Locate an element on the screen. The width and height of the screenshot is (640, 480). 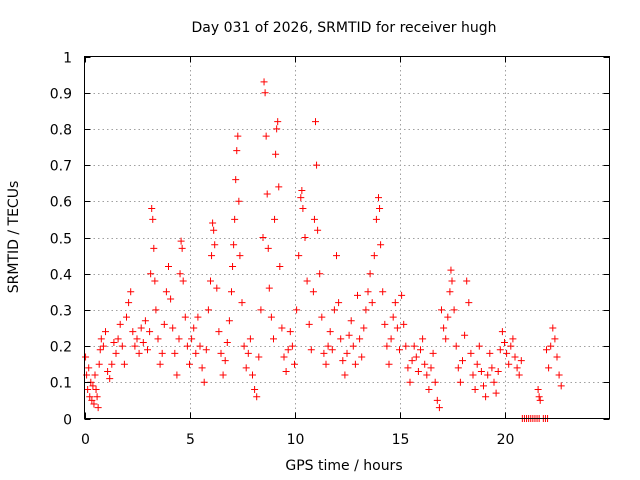
y-tick-label: 0.1 is located at coordinates (61, 384).